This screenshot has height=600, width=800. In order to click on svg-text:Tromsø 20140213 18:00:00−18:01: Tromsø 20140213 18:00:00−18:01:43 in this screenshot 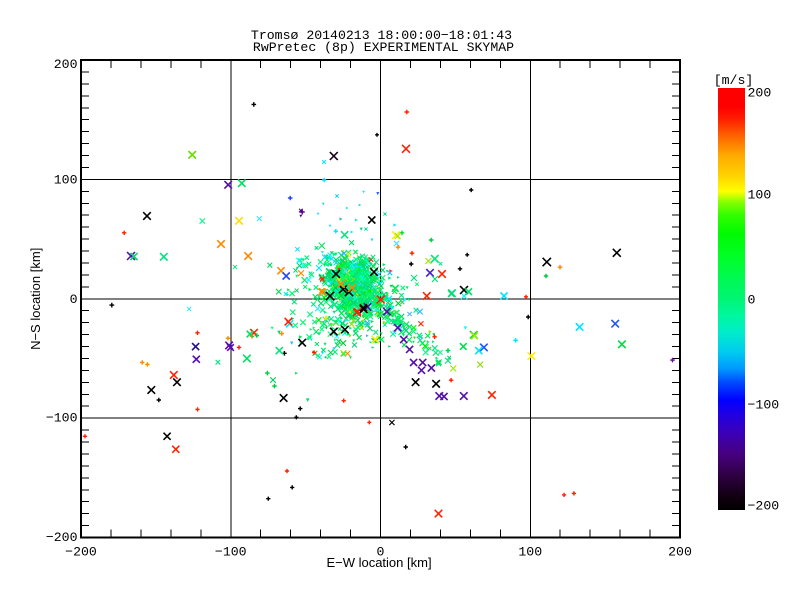, I will do `click(381, 35)`.